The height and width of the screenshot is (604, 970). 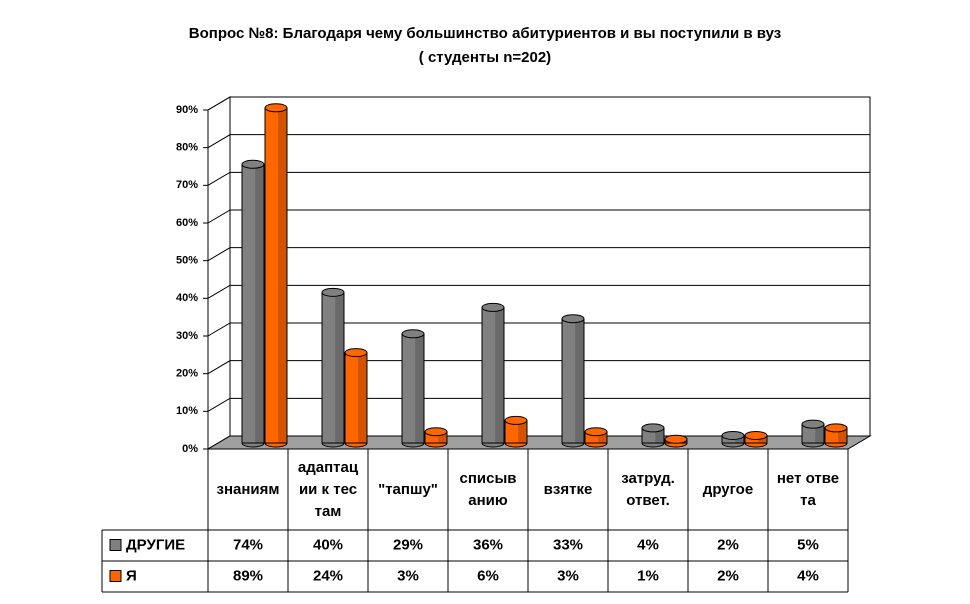 I want to click on category-cell: адаптации к тестам, so click(x=328, y=489).